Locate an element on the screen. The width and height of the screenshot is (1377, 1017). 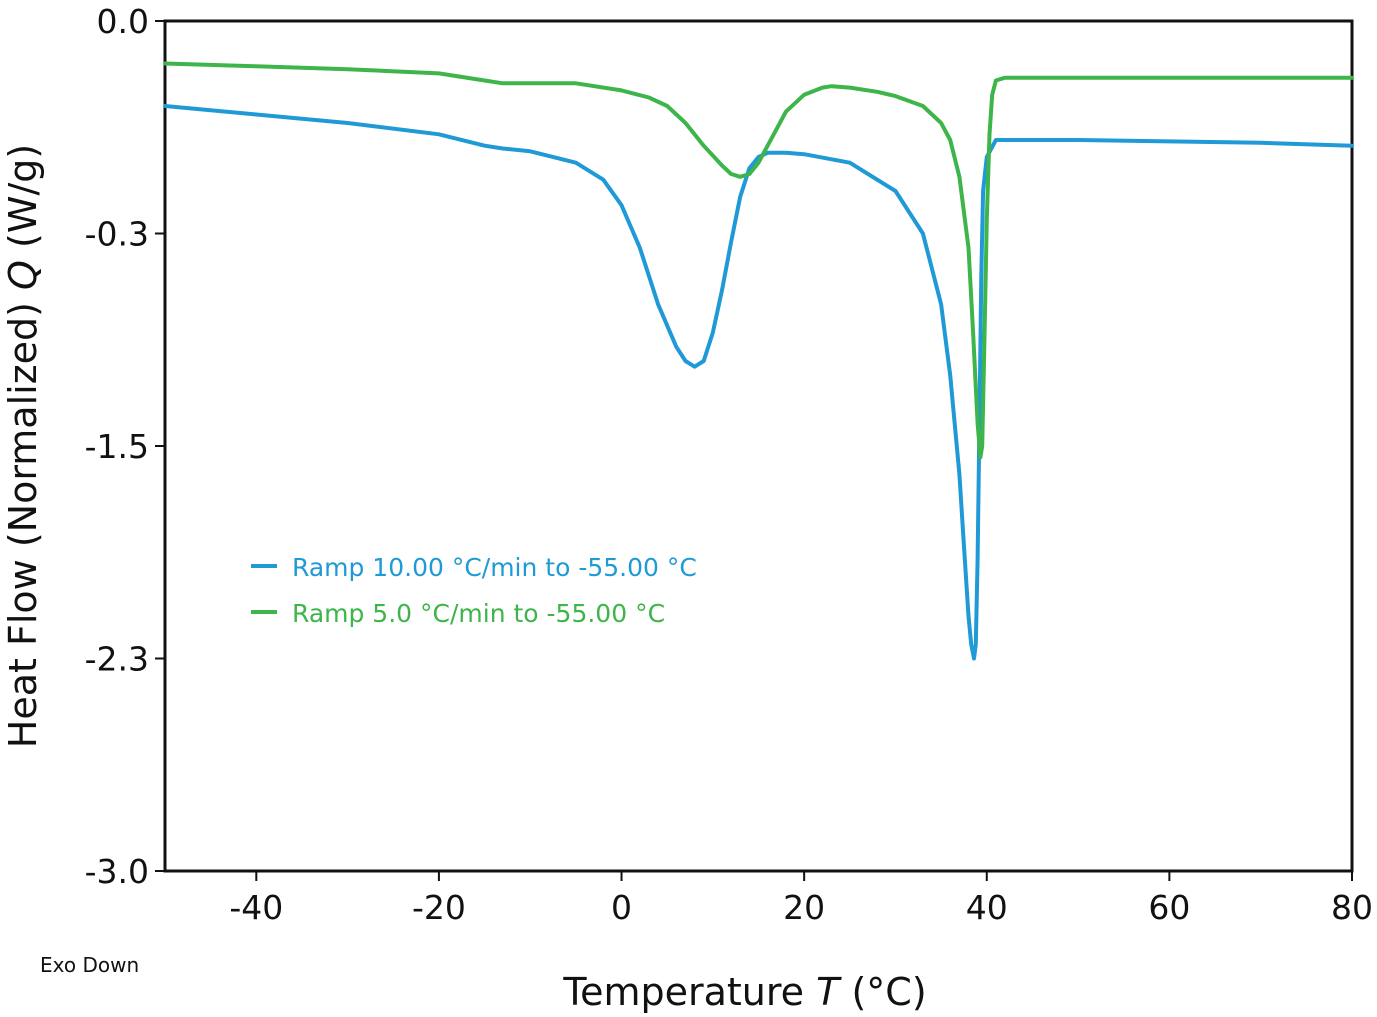
x-tick-label: 40 is located at coordinates (987, 907).